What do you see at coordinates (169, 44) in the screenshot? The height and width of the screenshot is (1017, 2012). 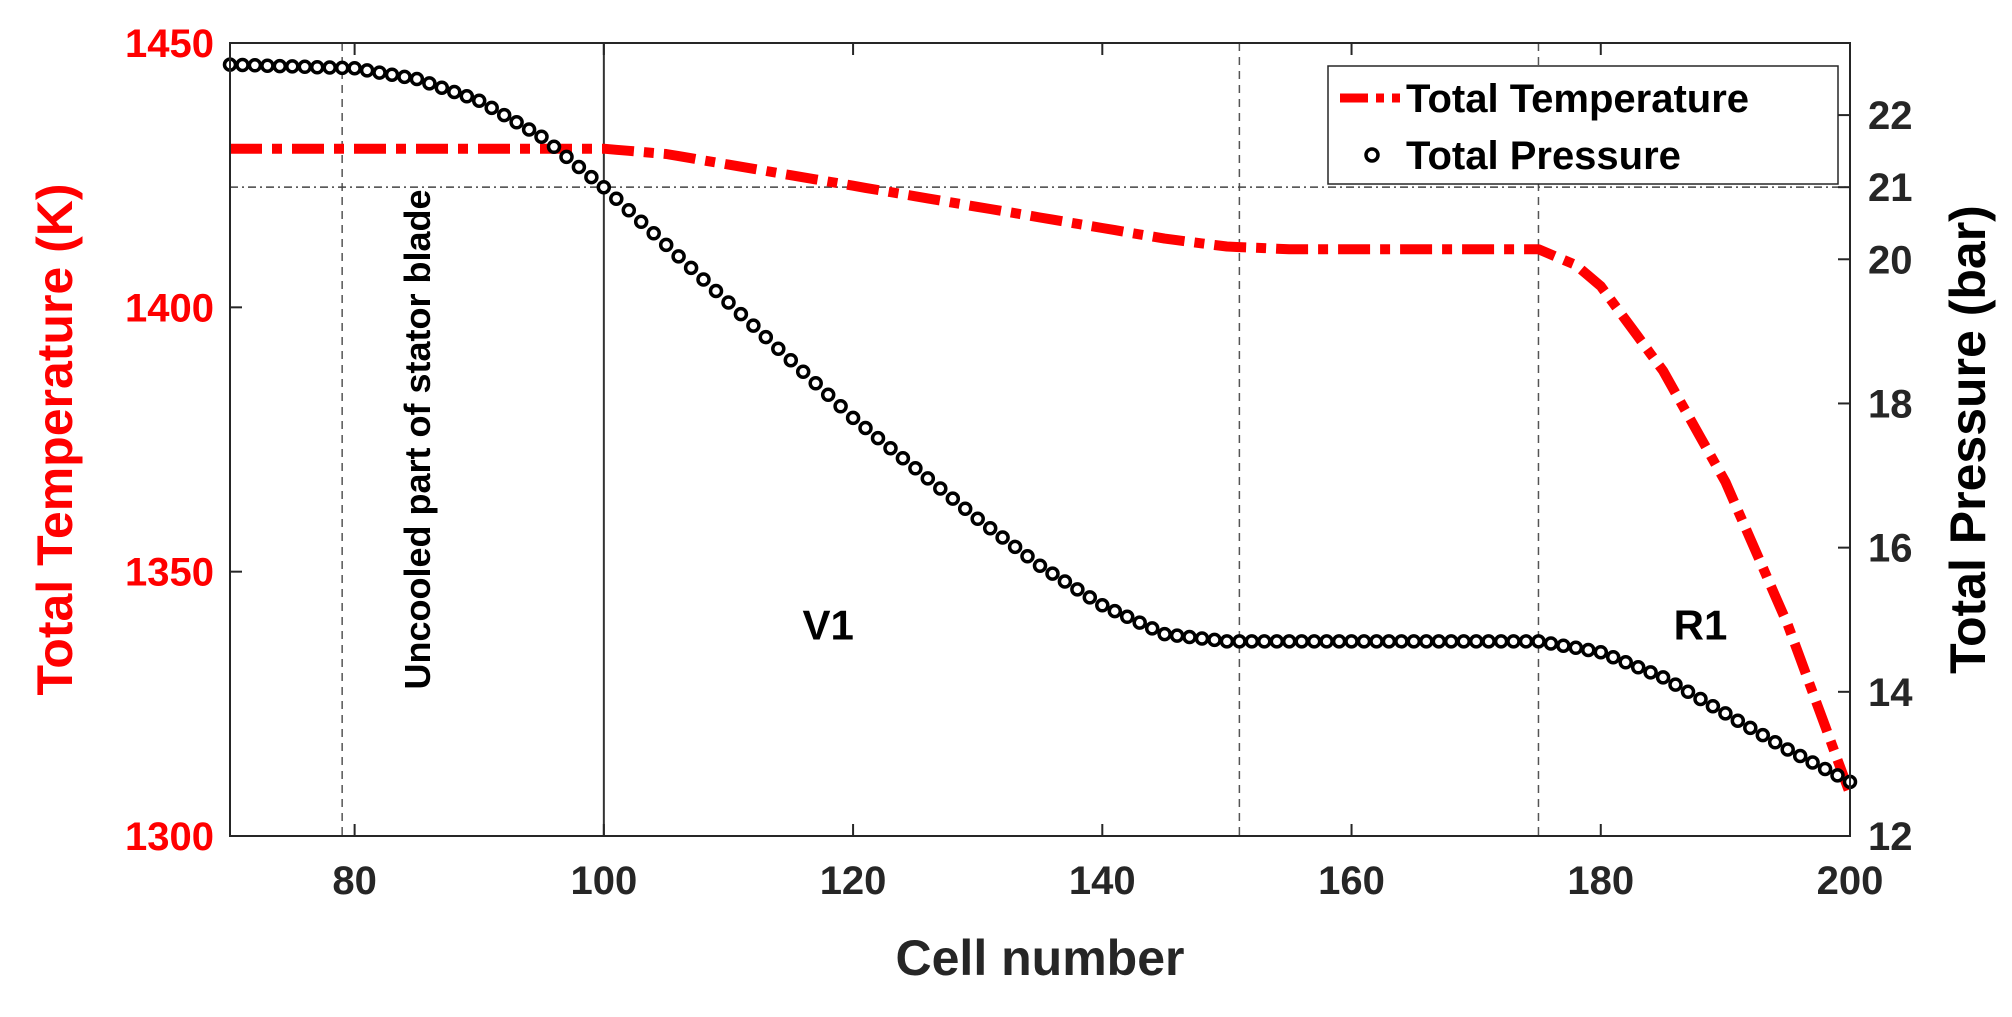 I see `y-left-tick-label: 1450` at bounding box center [169, 44].